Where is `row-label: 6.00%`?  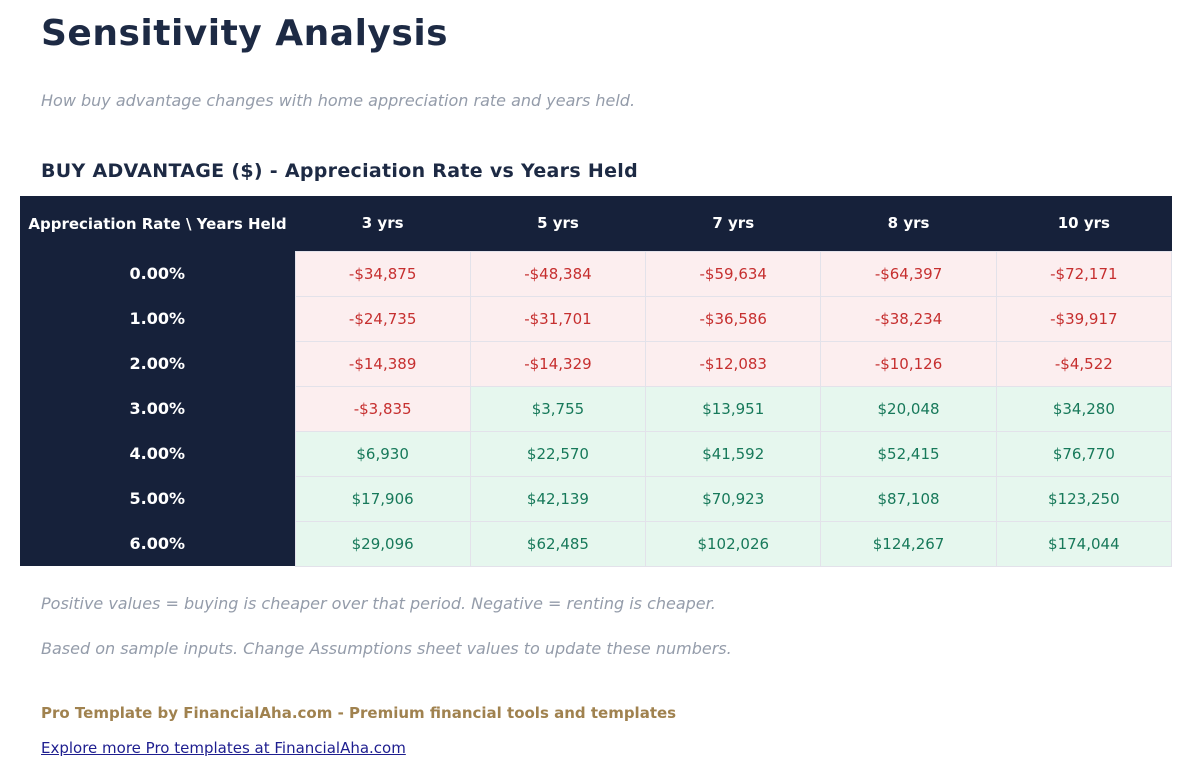
row-label: 6.00% is located at coordinates (157, 543).